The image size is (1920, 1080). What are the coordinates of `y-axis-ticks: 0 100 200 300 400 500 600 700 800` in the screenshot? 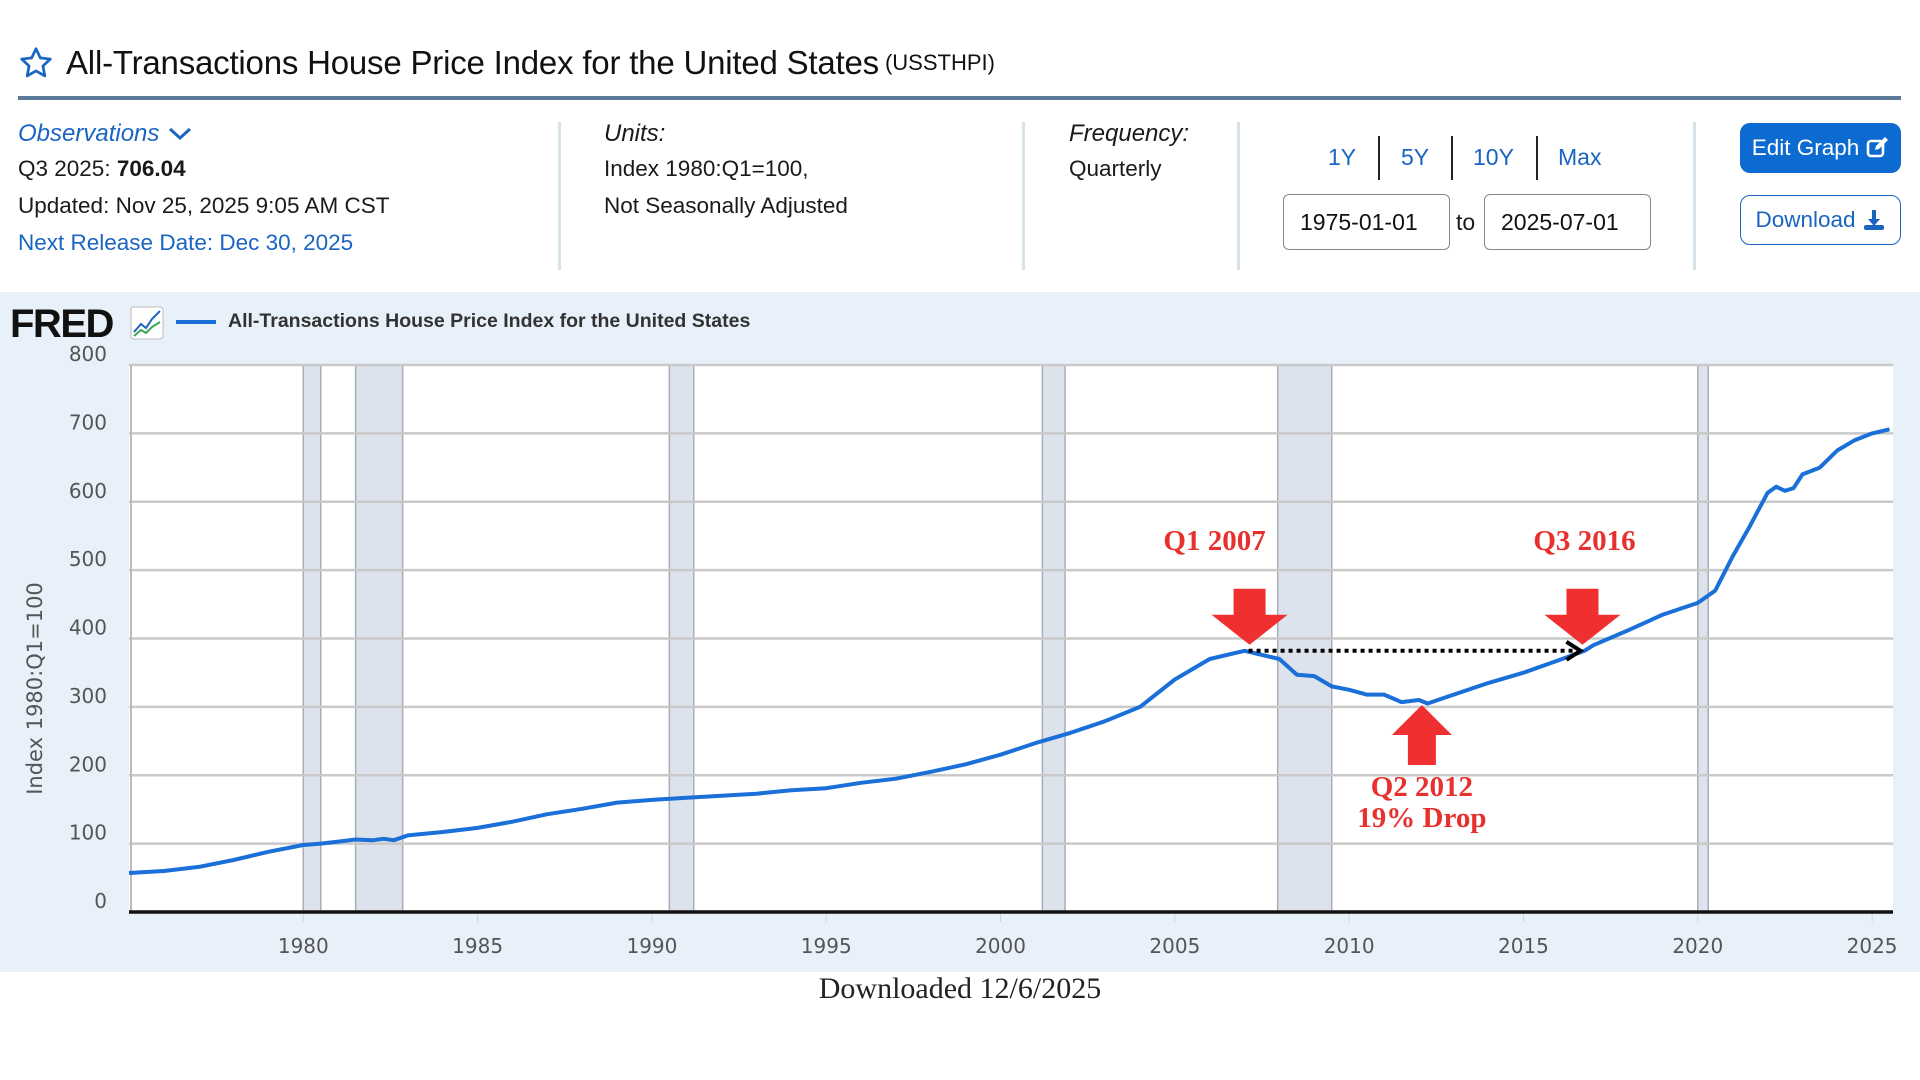 It's located at (88, 627).